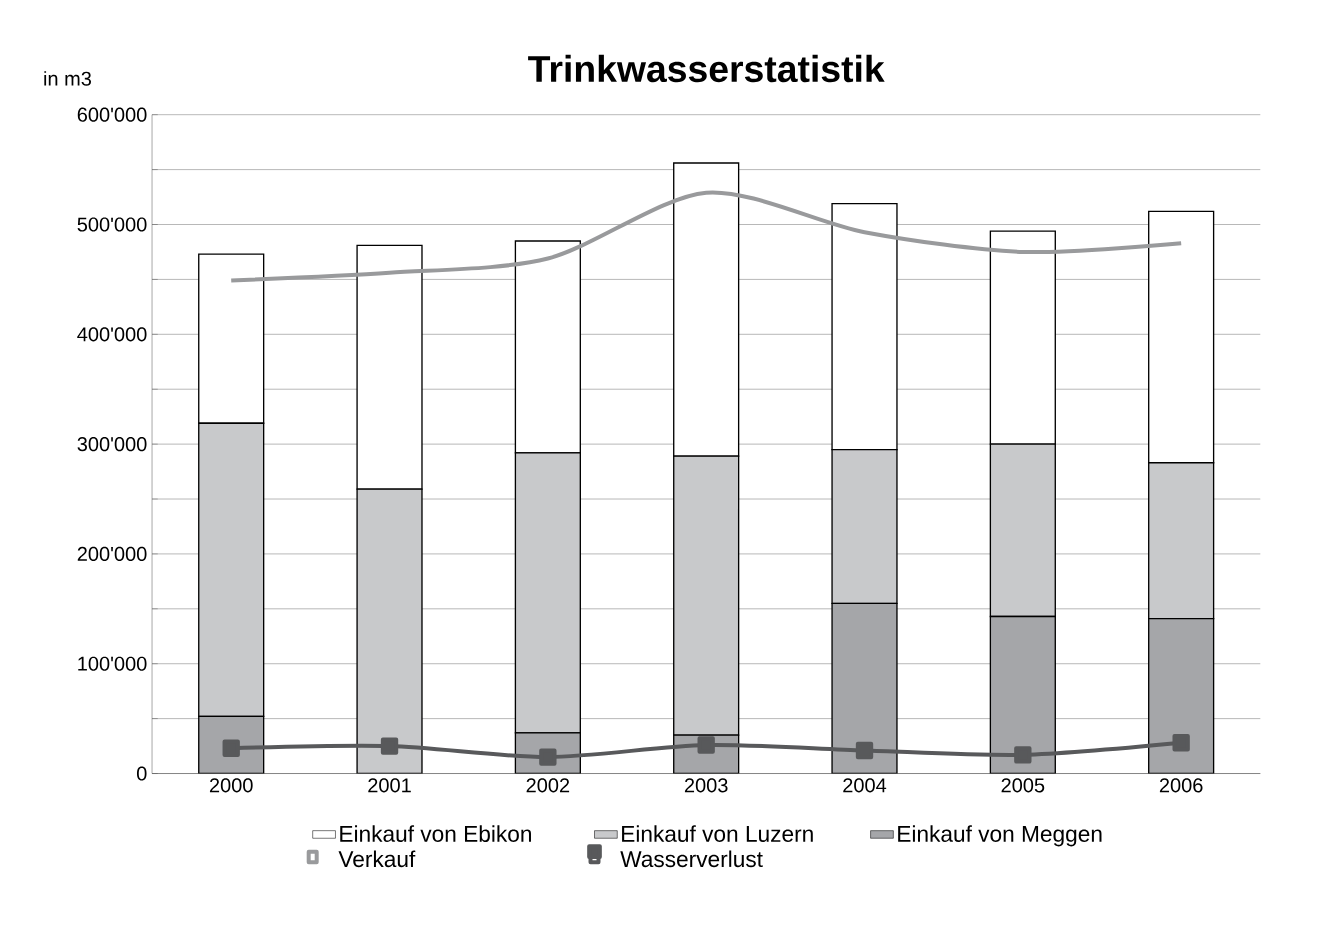  I want to click on line-series, so click(706, 236).